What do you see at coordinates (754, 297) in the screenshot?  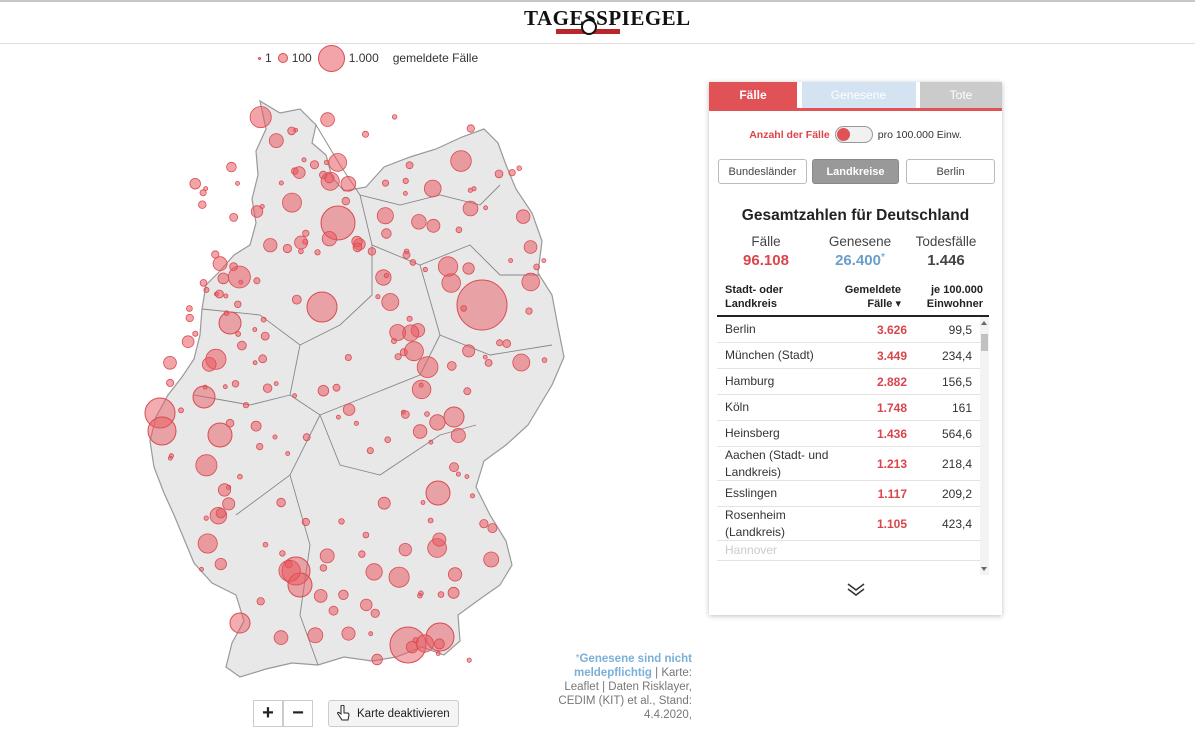 I see `col-header-district: Stadt- oder Landkreis` at bounding box center [754, 297].